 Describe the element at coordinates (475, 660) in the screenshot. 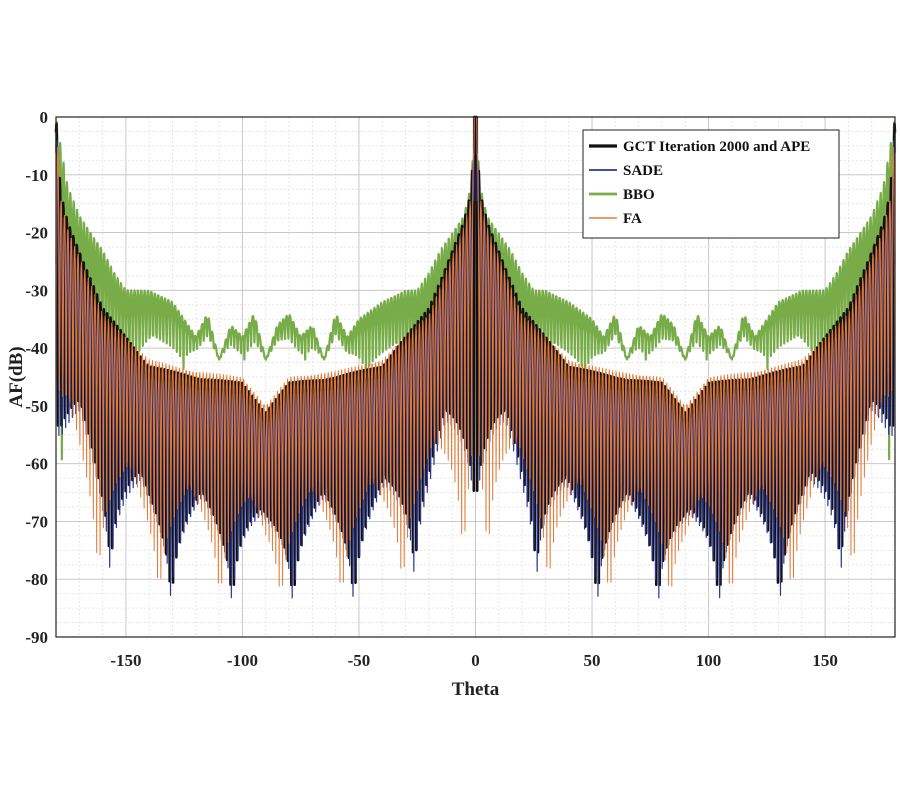

I see `x-tick-label: 0` at that location.